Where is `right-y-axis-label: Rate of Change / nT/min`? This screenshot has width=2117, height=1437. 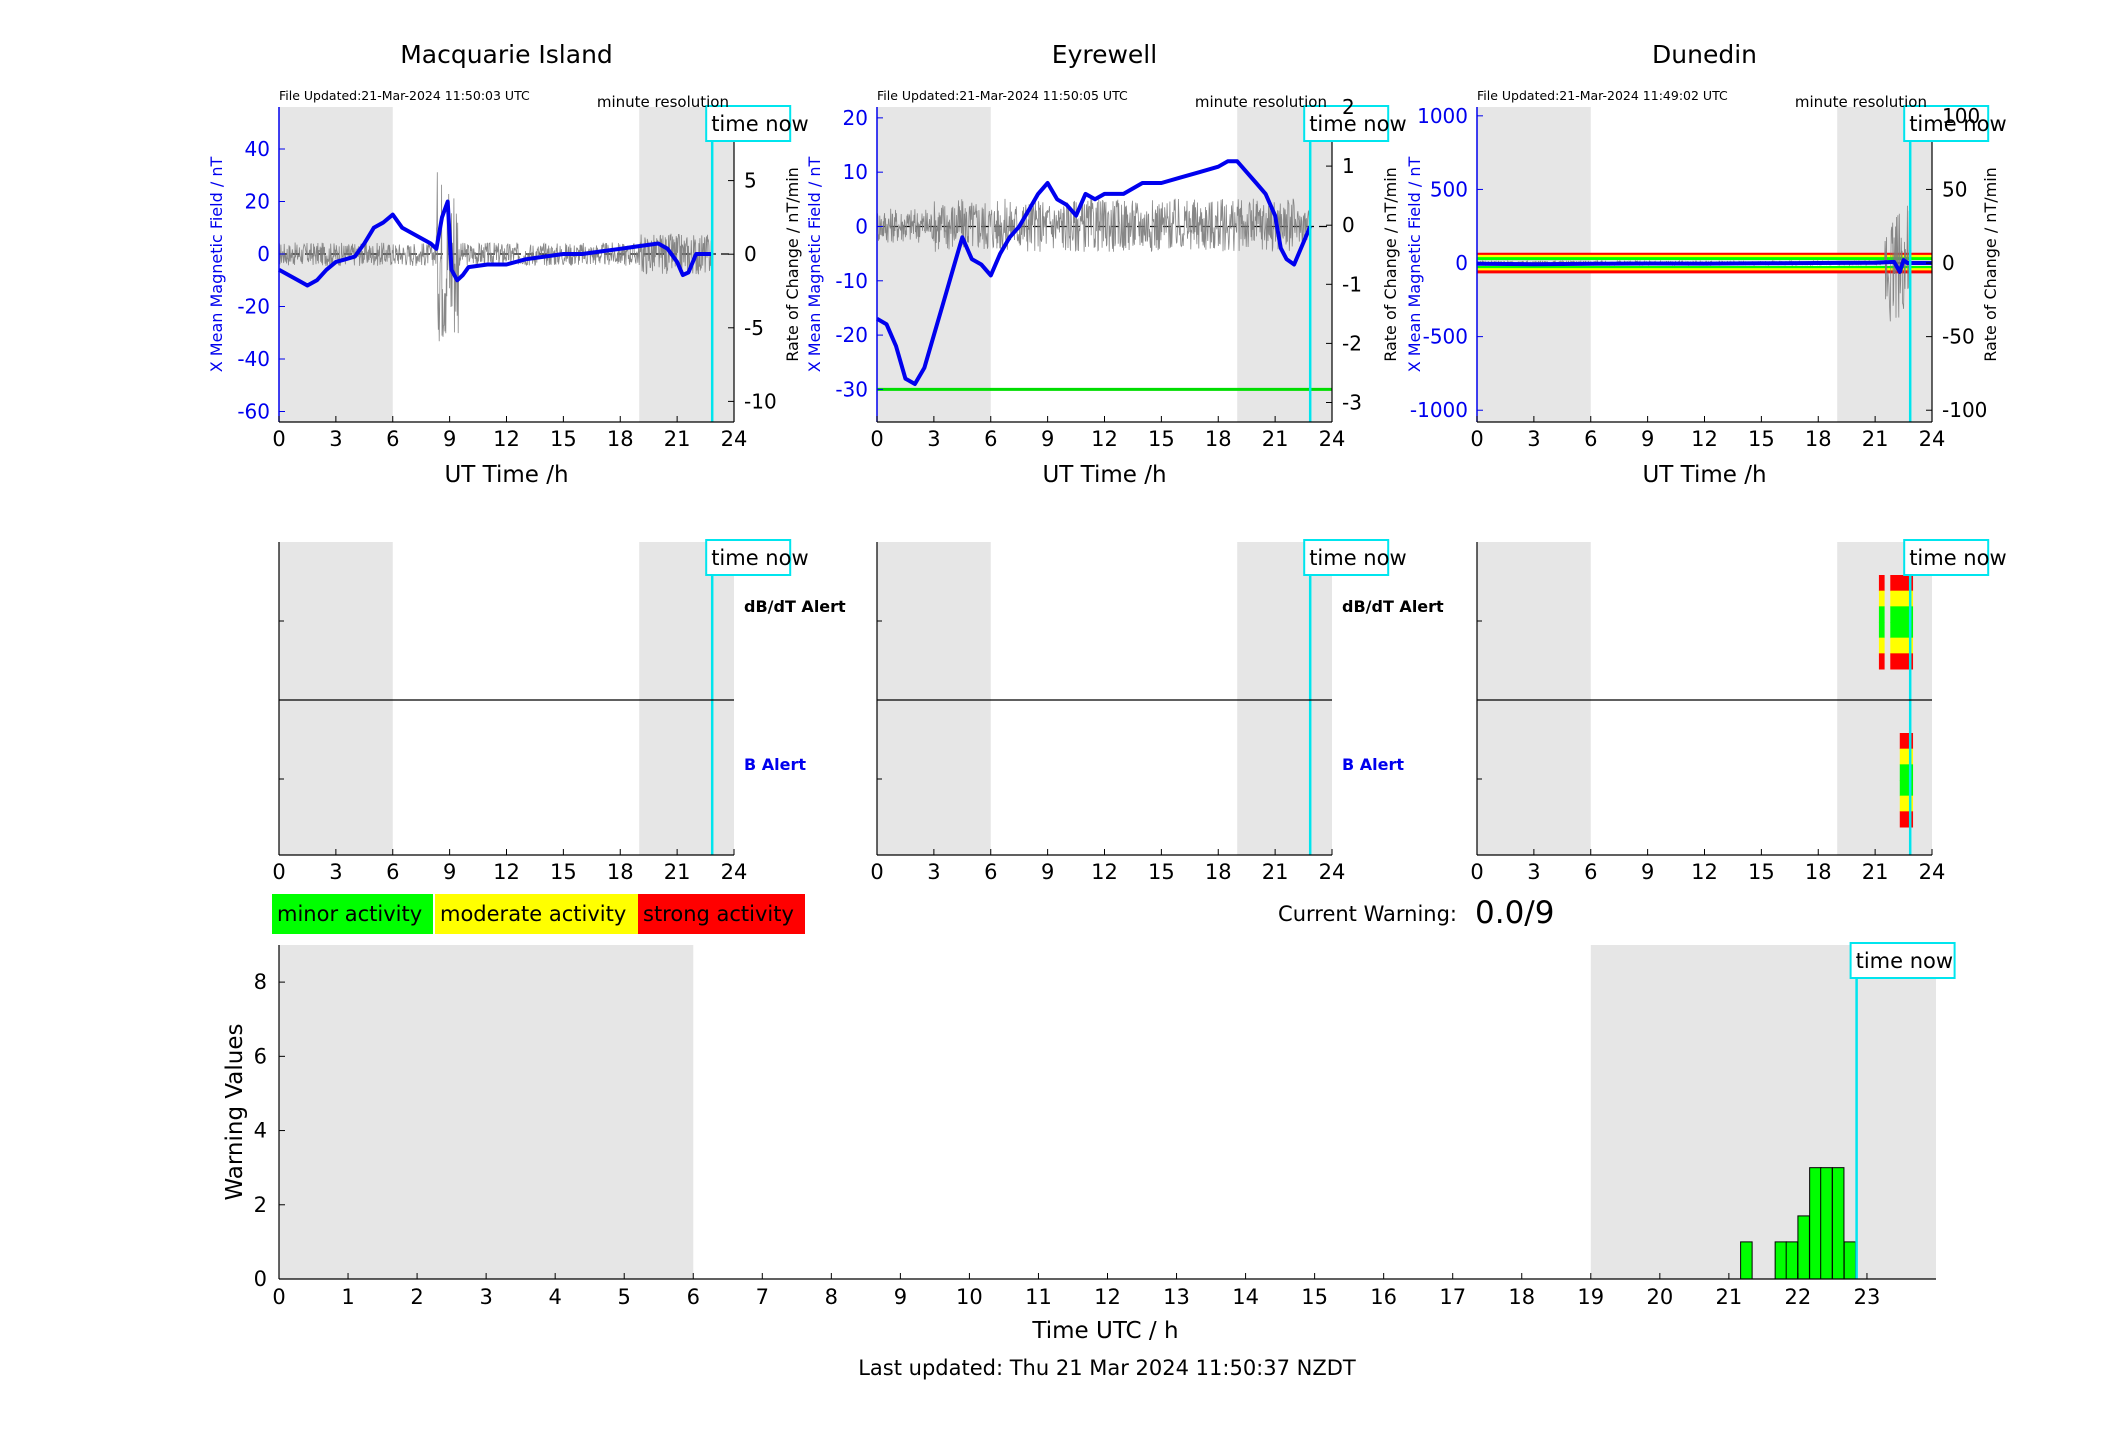
right-y-axis-label: Rate of Change / nT/min is located at coordinates (1390, 264).